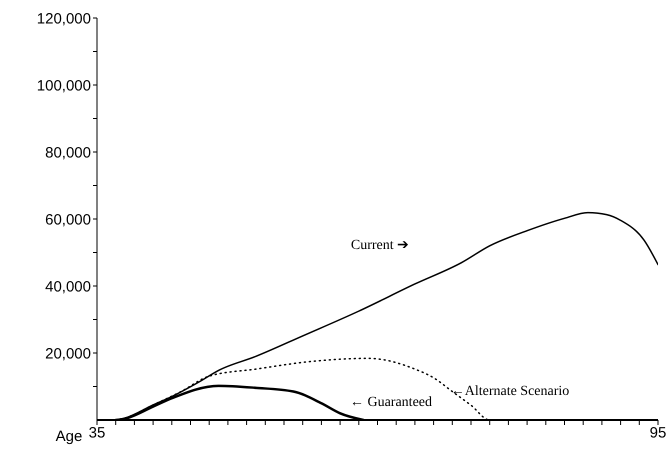  I want to click on x-tick-label: 35, so click(97, 433).